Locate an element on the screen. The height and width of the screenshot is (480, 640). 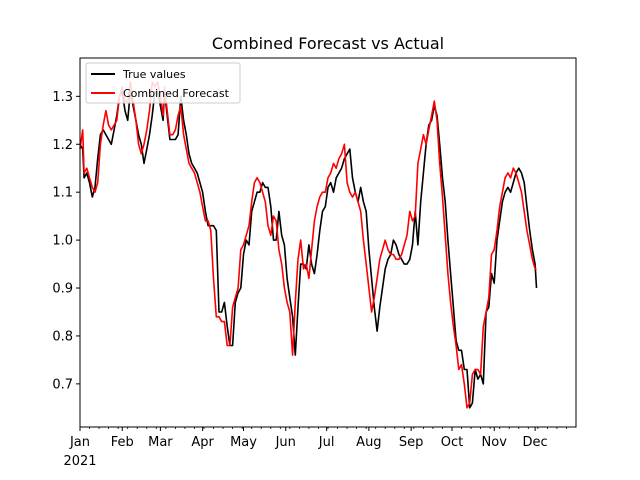
y-tick-label: 0.9 is located at coordinates (62, 289).